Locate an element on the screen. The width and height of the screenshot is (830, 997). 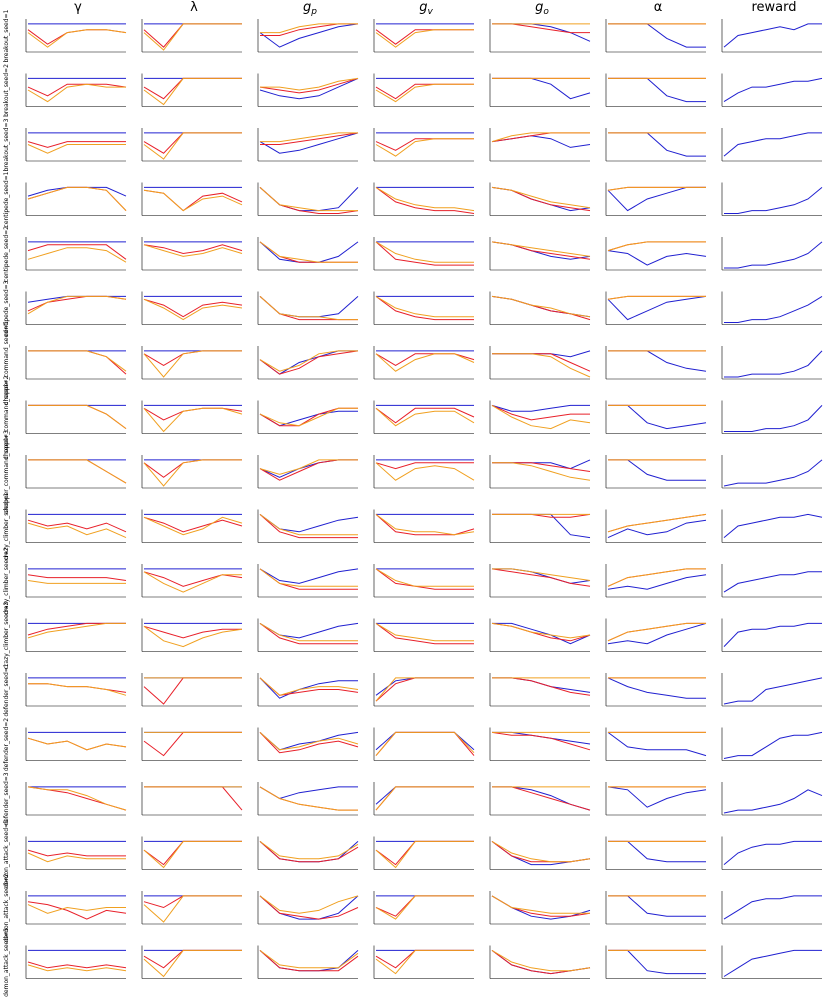
row-label: defender_seed=2 is located at coordinates (6, 744).